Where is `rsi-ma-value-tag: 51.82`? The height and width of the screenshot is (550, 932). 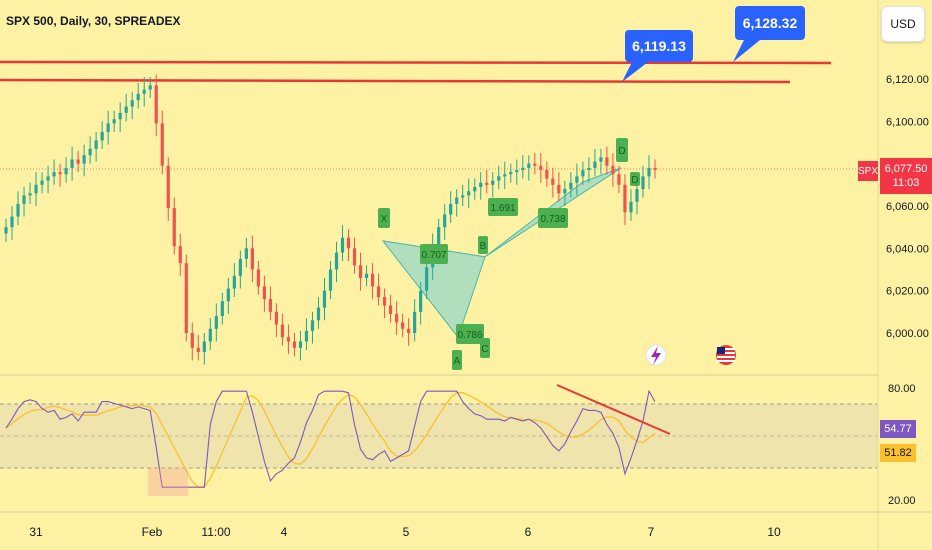 rsi-ma-value-tag: 51.82 is located at coordinates (898, 453).